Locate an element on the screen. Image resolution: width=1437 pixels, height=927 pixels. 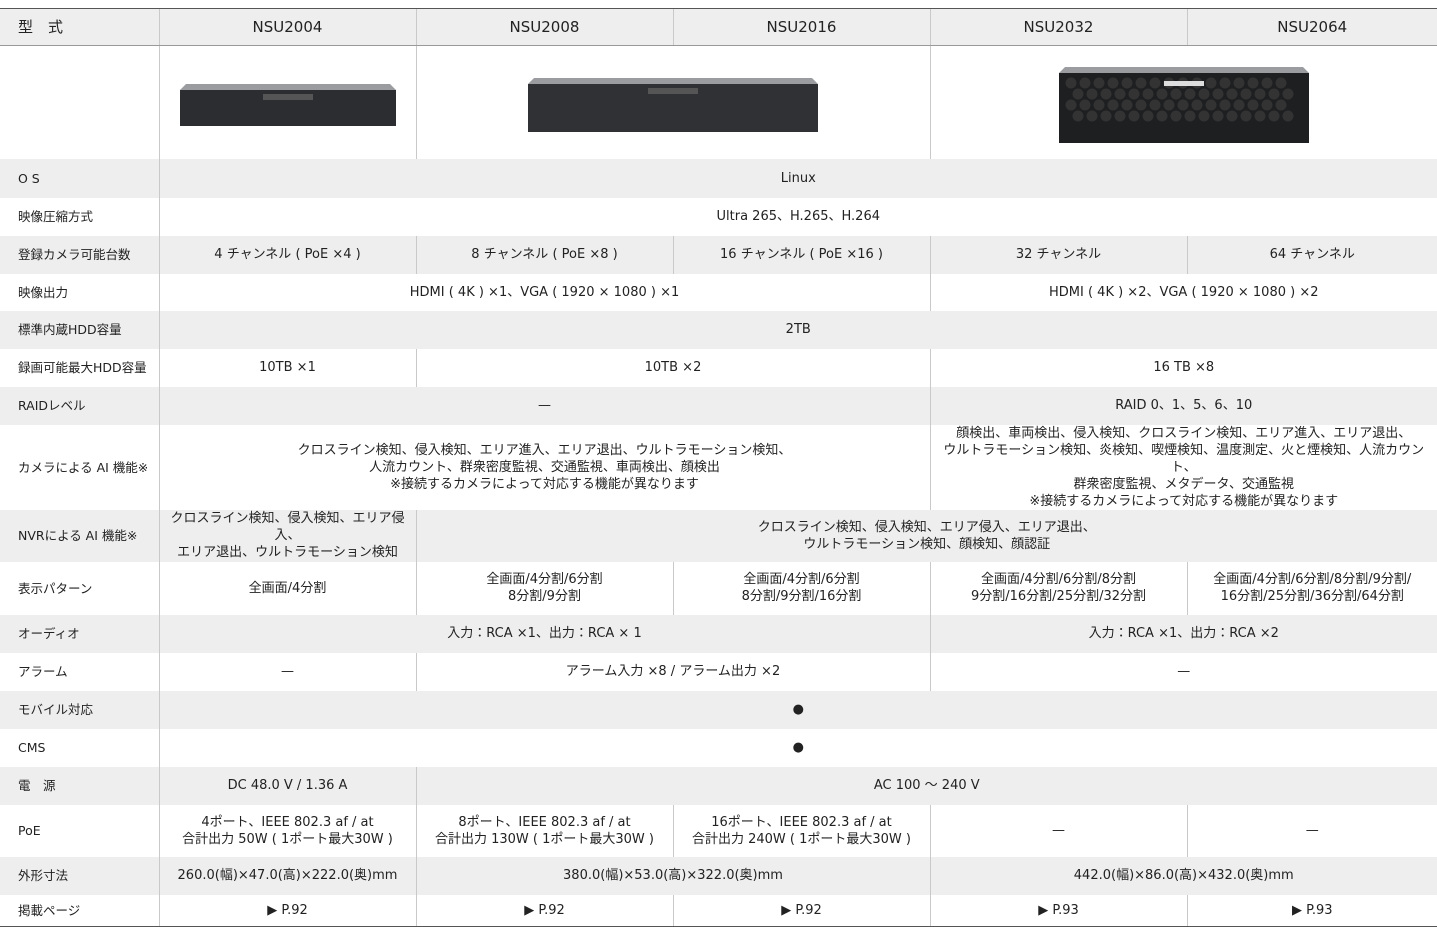
image-row is located at coordinates (718, 102).